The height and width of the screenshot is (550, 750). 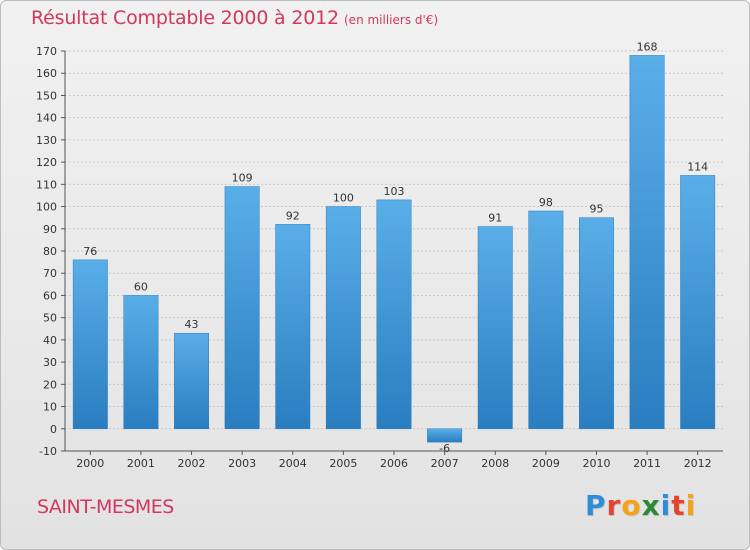 What do you see at coordinates (46, 95) in the screenshot?
I see `y-tick-label: 150` at bounding box center [46, 95].